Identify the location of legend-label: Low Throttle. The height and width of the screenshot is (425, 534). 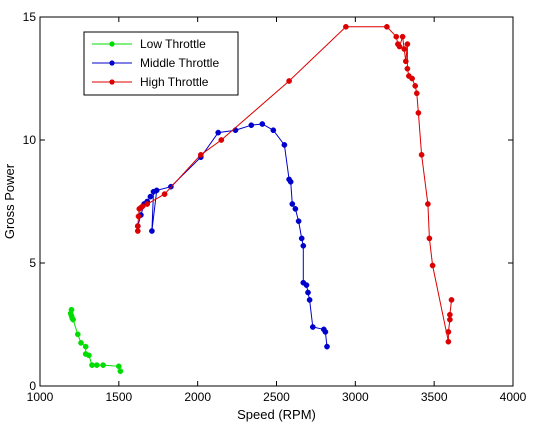
(173, 44).